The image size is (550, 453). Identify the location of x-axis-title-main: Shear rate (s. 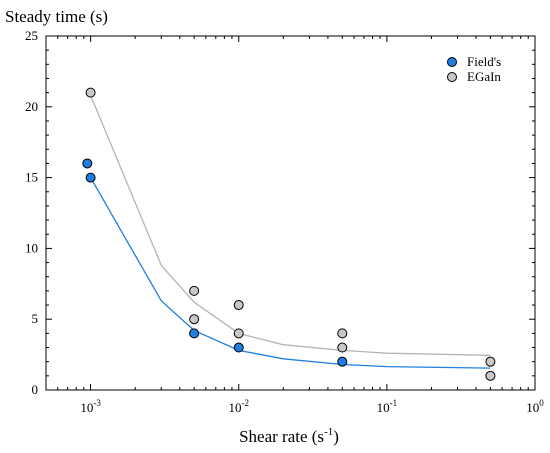
(281, 436).